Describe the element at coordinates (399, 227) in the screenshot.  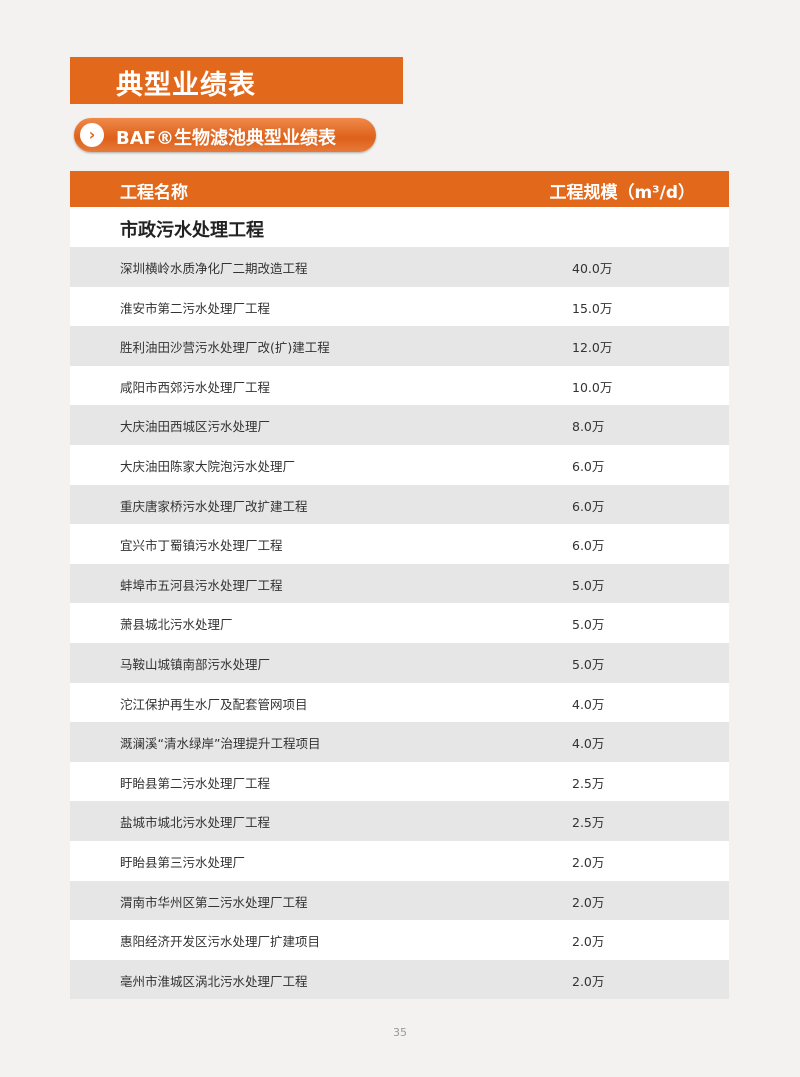
I see `table-section-heading: 市政污水处理工程` at that location.